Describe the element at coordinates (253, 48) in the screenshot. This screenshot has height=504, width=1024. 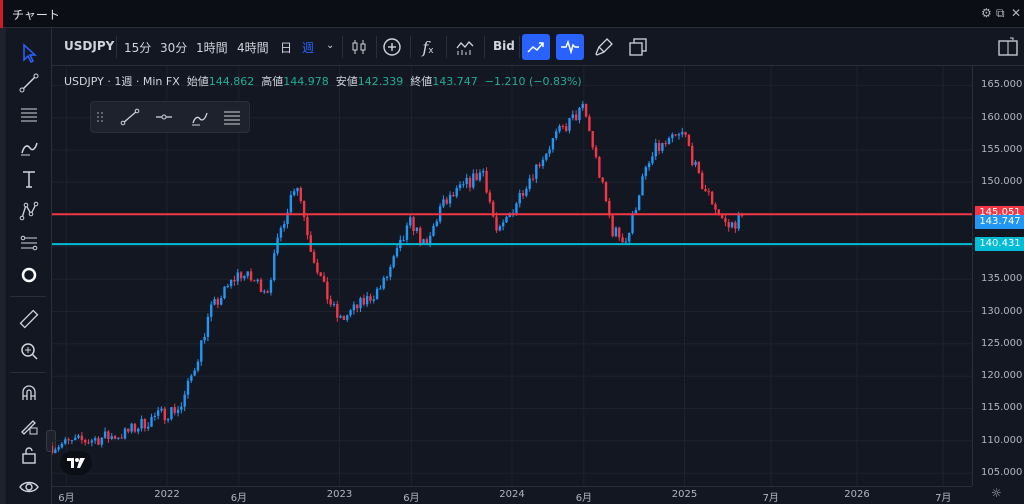
I see `interval-4h: 4時間` at that location.